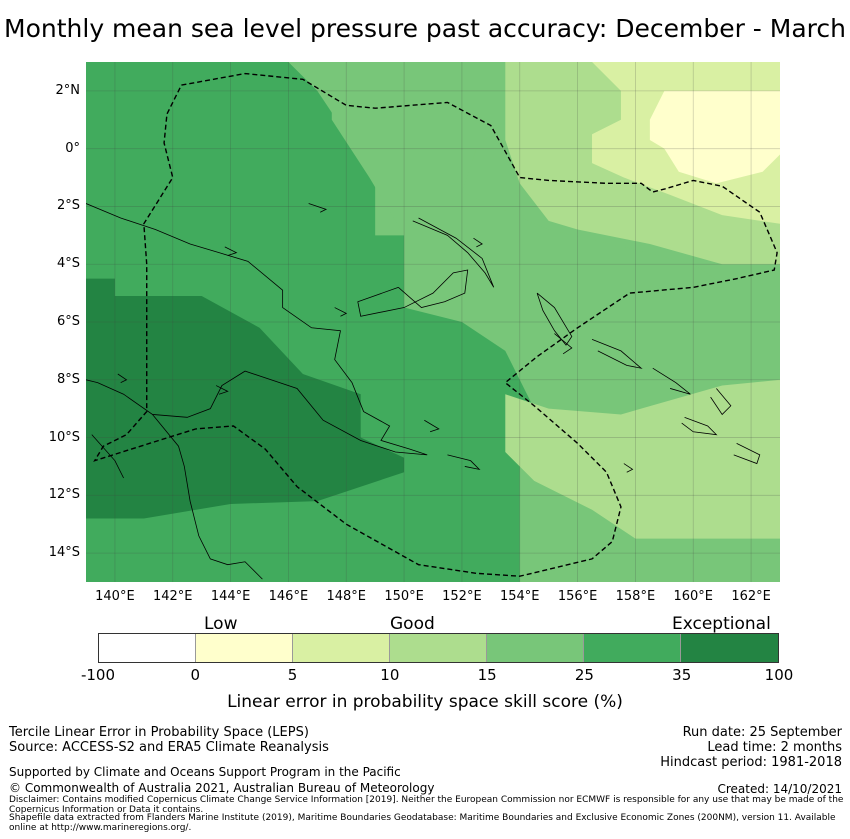 The image size is (850, 839). I want to click on latitude-tick-label: 2°N, so click(68, 90).